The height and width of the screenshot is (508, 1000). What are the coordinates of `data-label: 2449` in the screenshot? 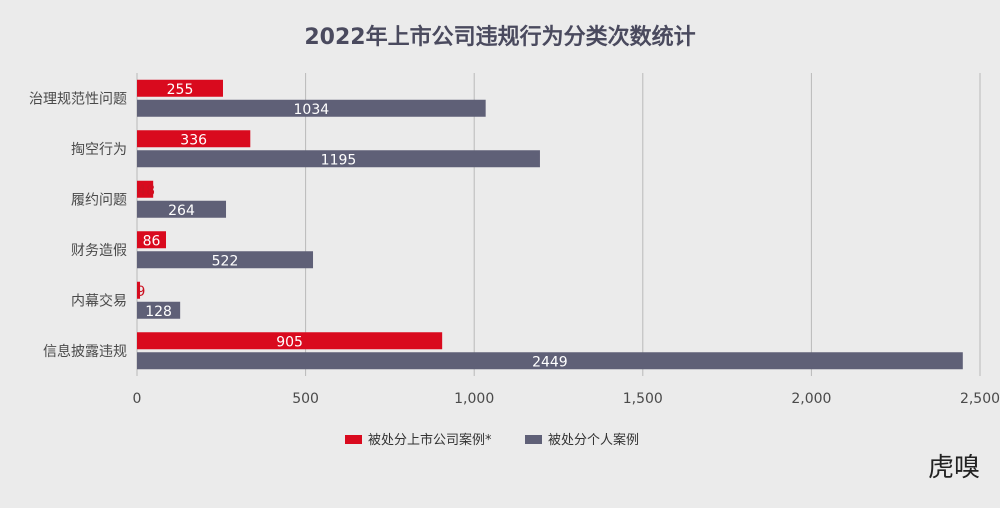 It's located at (550, 362).